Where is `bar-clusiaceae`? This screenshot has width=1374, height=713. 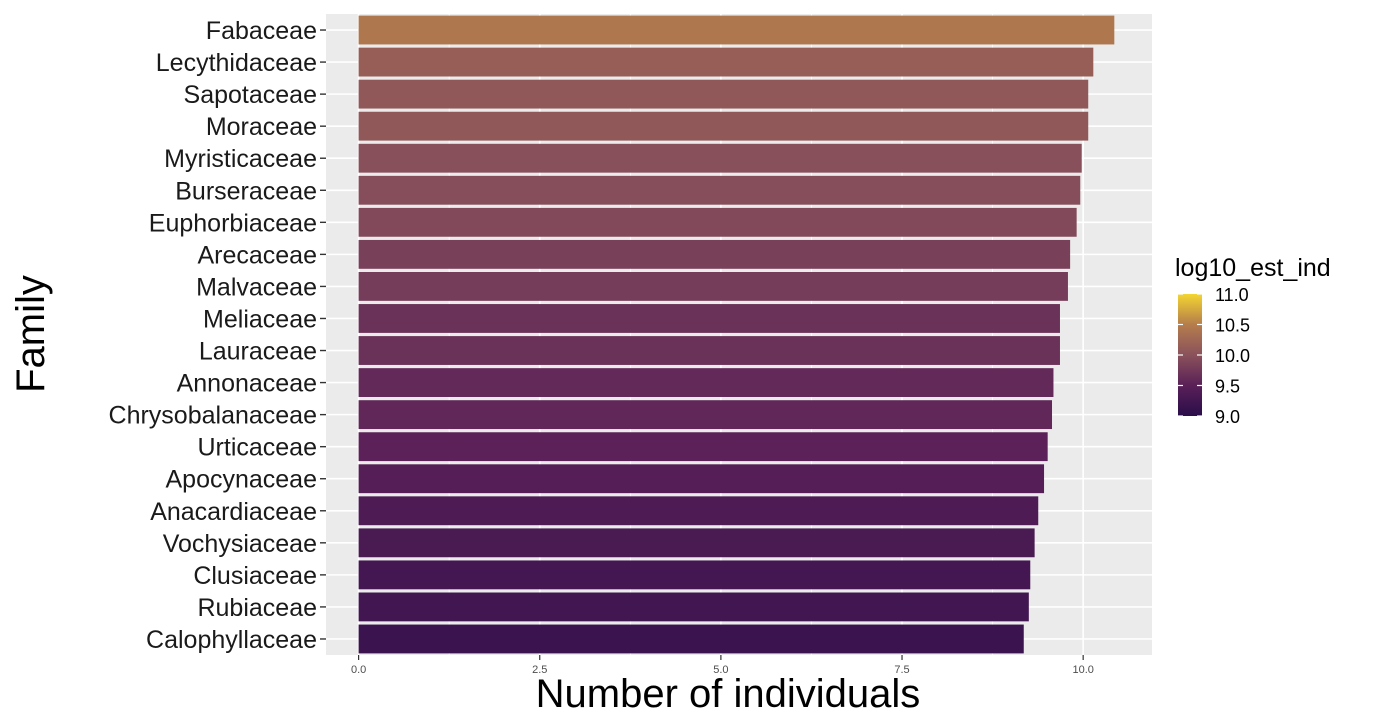 bar-clusiaceae is located at coordinates (694, 575).